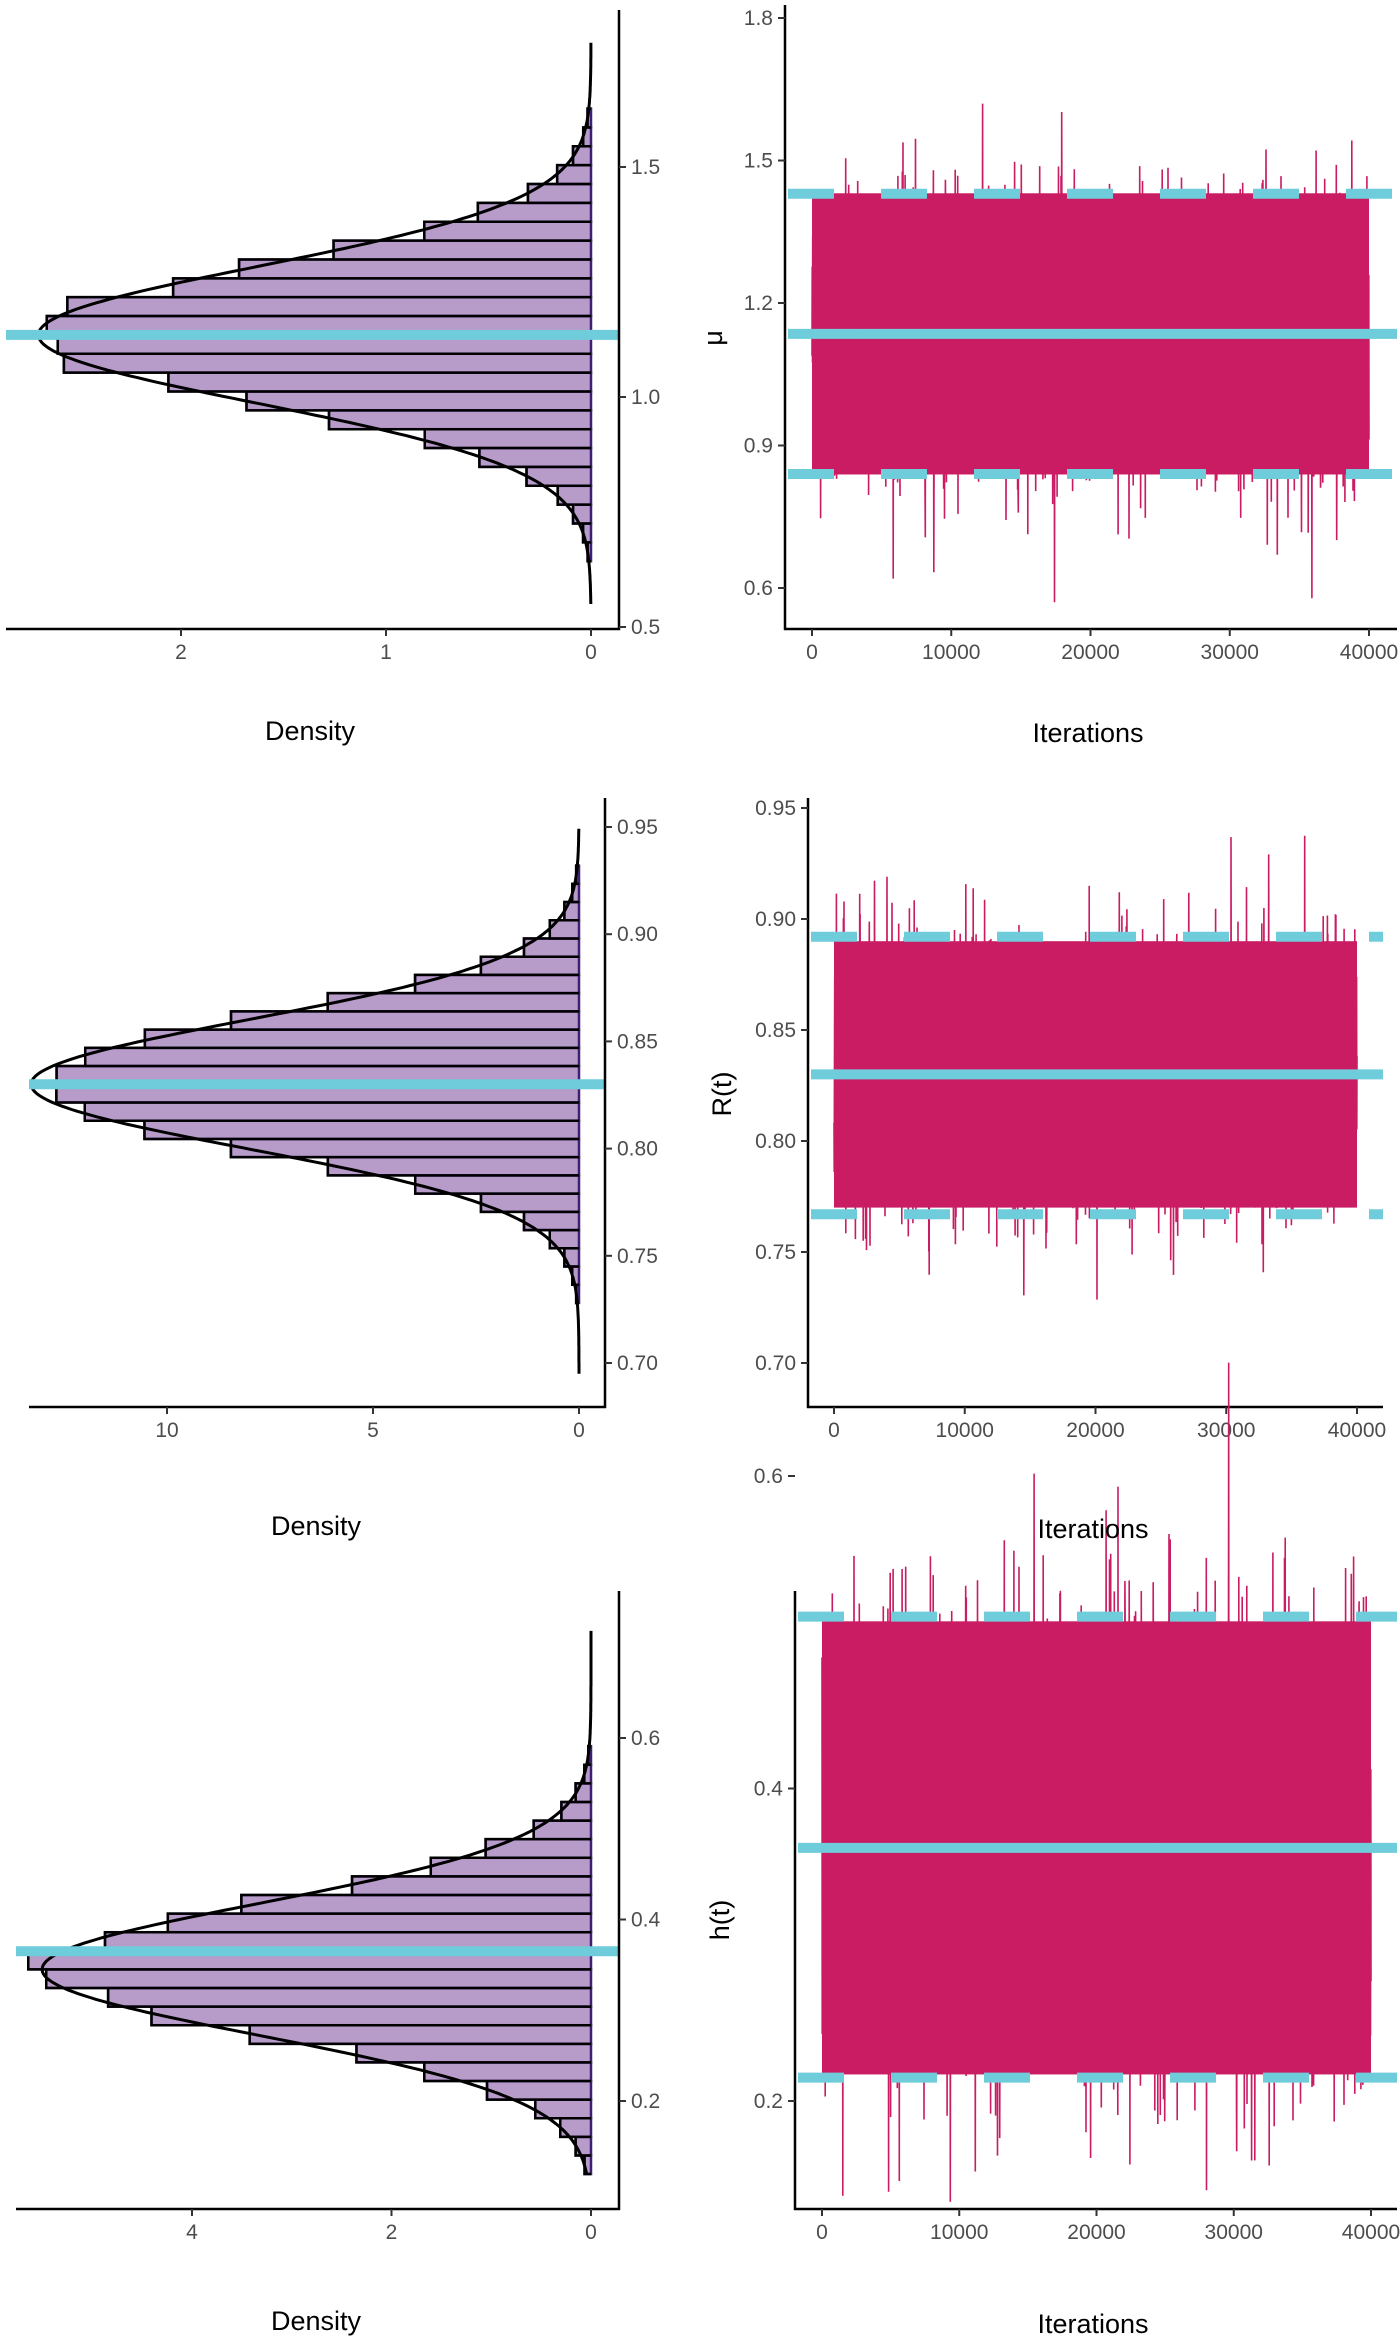 This screenshot has width=1400, height=2340. Describe the element at coordinates (373, 1430) in the screenshot. I see `x-tick-label: 5` at that location.